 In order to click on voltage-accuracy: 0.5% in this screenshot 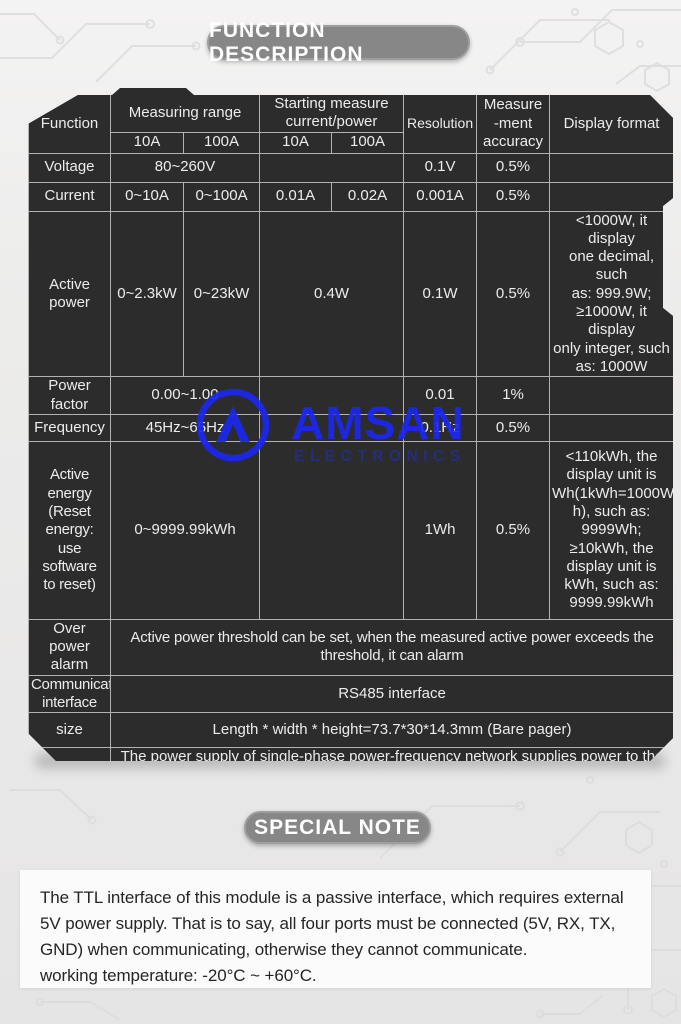, I will do `click(513, 167)`.